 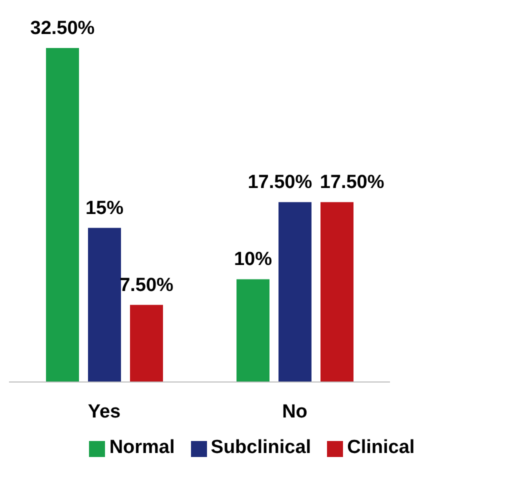 I want to click on data-label: 32.50%, so click(x=62, y=28).